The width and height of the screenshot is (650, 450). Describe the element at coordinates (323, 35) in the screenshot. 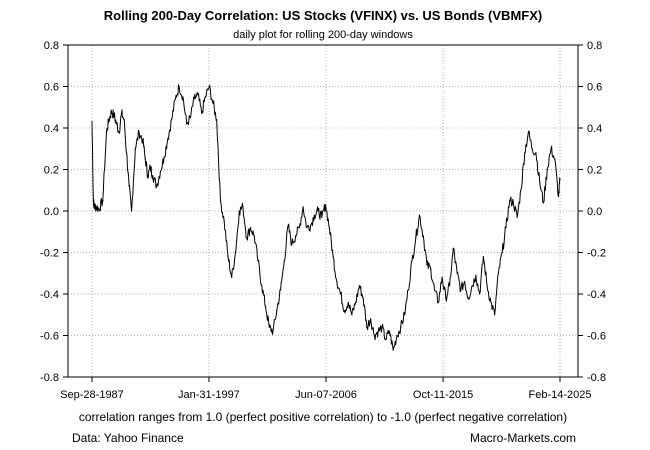

I see `chart-subtitle: daily plot for rolling 200-day windows` at that location.